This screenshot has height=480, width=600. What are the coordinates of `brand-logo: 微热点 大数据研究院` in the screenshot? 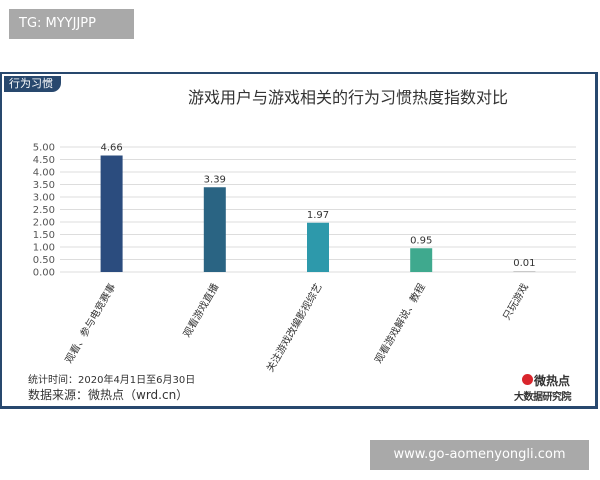 It's located at (551, 387).